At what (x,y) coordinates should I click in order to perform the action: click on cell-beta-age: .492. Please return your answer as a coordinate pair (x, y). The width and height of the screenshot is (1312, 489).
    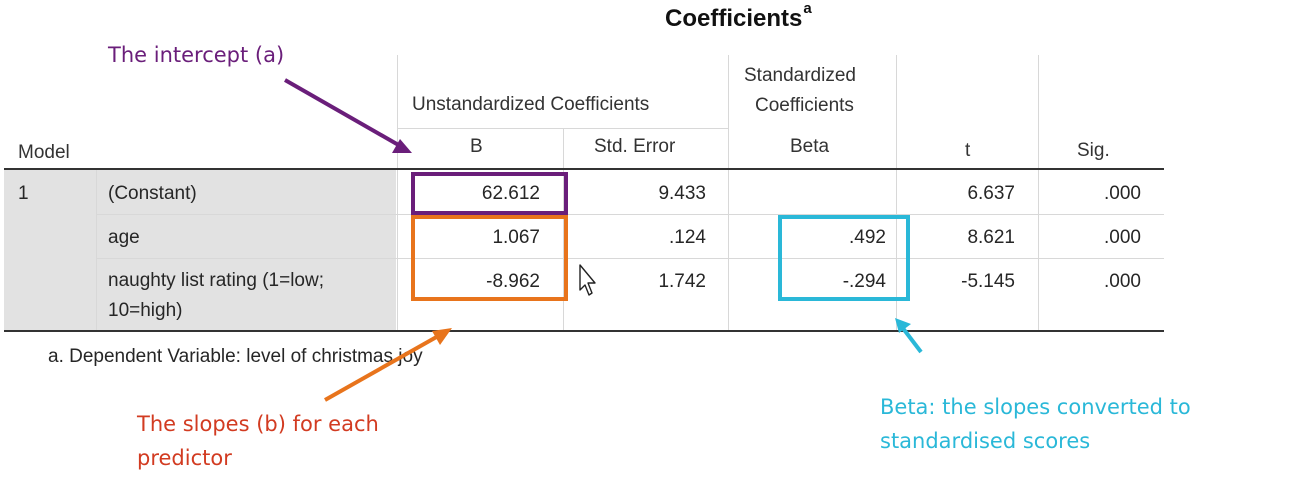
    Looking at the image, I should click on (867, 237).